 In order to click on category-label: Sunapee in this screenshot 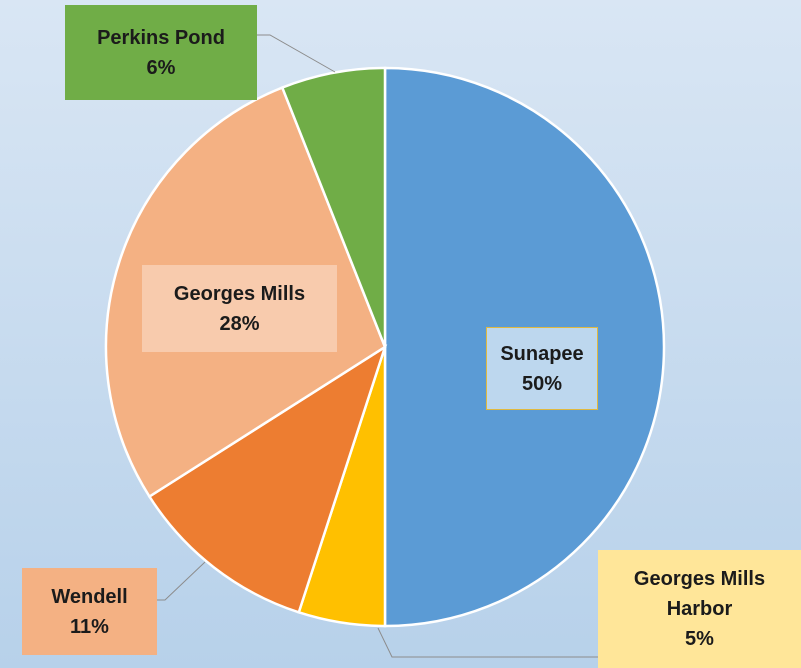, I will do `click(542, 353)`.